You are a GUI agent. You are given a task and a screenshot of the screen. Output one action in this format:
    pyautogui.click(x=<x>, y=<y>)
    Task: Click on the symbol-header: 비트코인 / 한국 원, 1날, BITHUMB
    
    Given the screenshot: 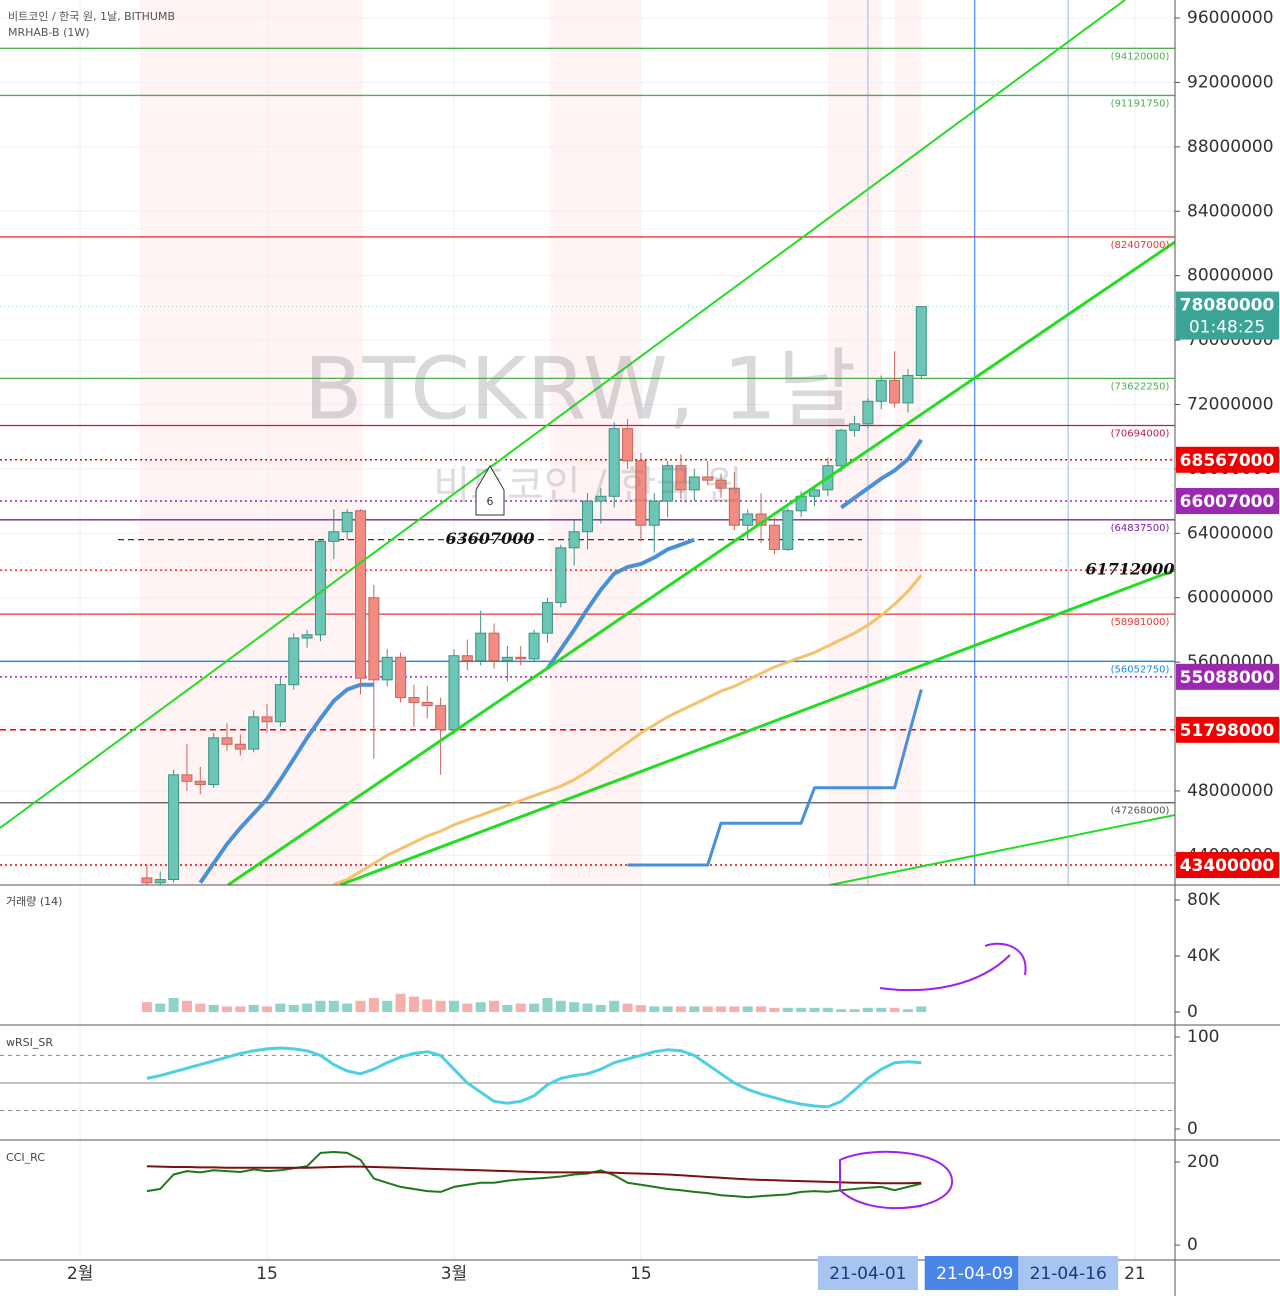 What is the action you would take?
    pyautogui.click(x=91, y=16)
    